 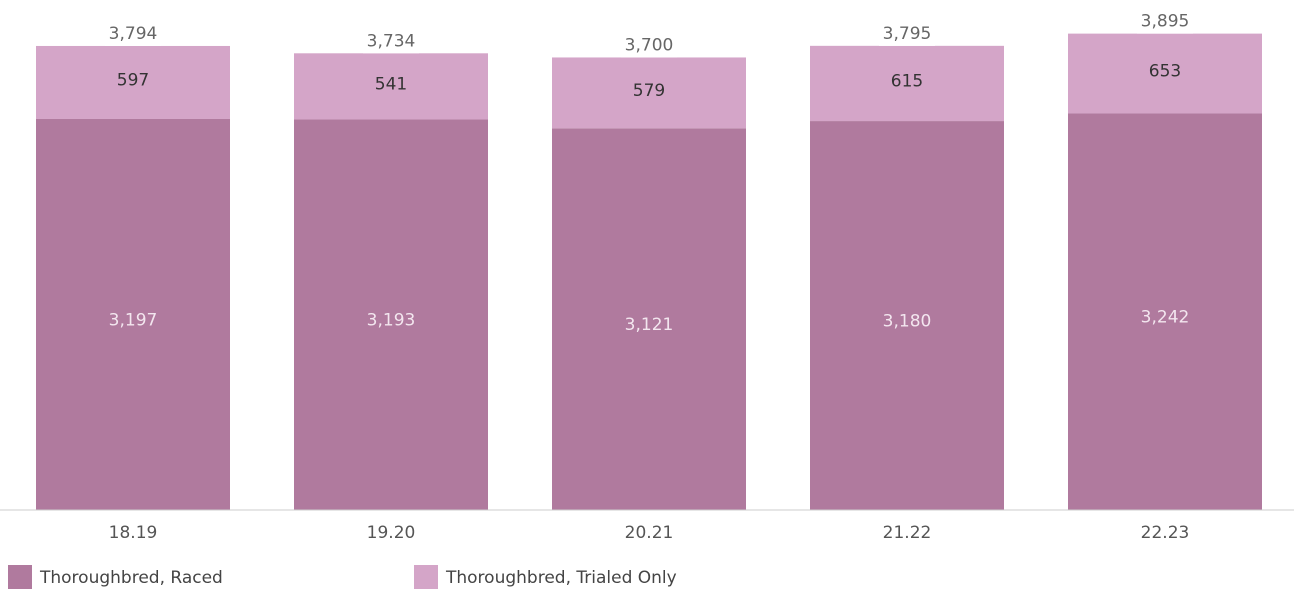 I want to click on value-label: 3,197, so click(x=133, y=320).